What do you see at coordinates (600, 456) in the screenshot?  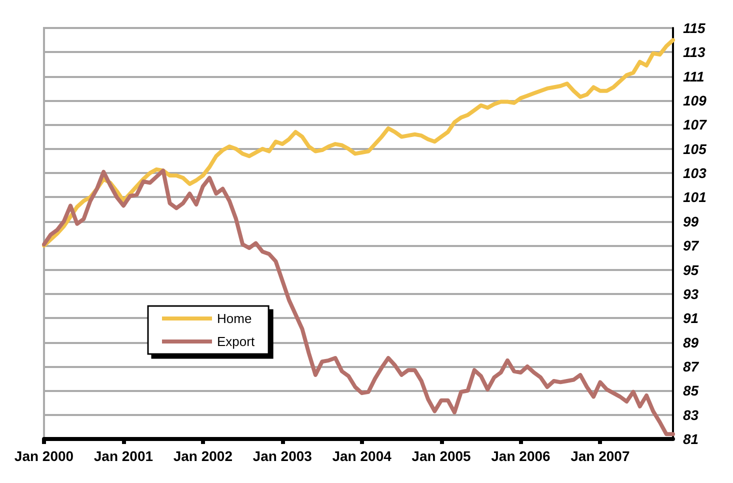 I see `x-tick-label: Jan 2007` at bounding box center [600, 456].